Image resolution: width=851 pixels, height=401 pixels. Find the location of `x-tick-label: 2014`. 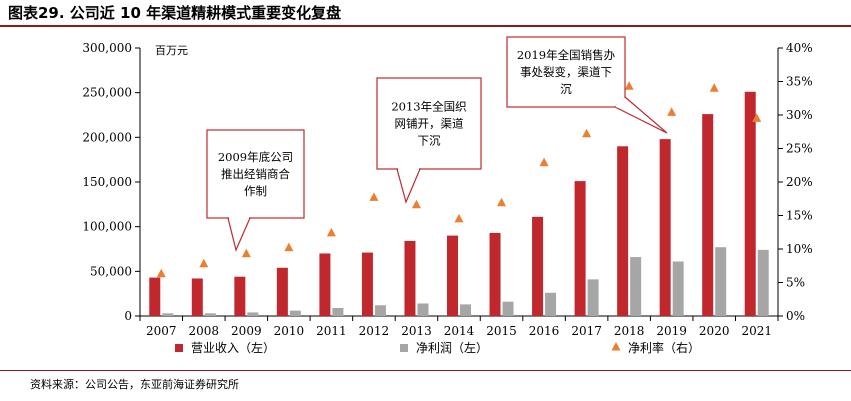

x-tick-label: 2014 is located at coordinates (459, 331).